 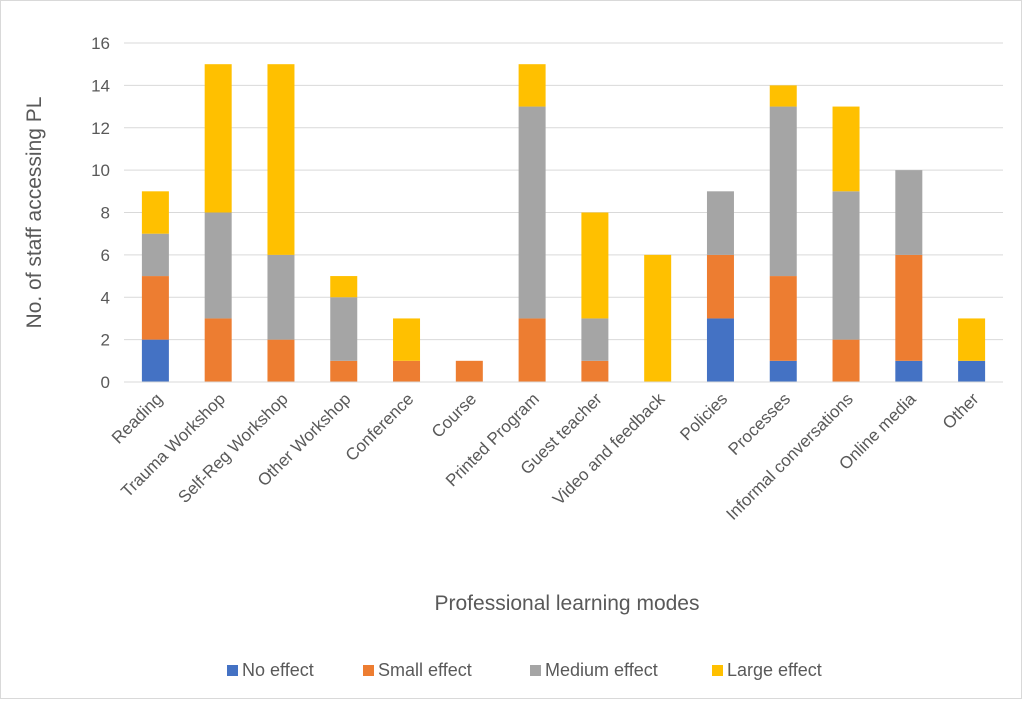 What do you see at coordinates (703, 416) in the screenshot?
I see `x-tick-label: Policies` at bounding box center [703, 416].